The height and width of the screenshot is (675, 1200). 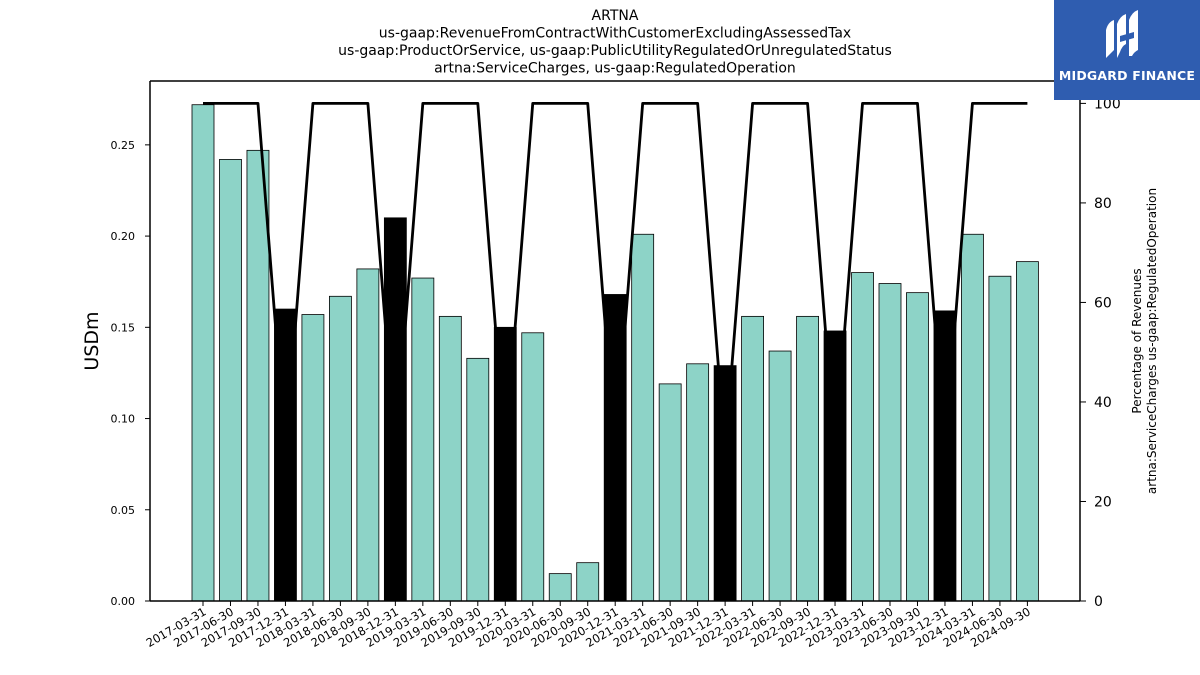 I want to click on y-axis-ticks: 0.00 0.05 0.10 0.15 0.20 0.25, so click(x=130, y=373).